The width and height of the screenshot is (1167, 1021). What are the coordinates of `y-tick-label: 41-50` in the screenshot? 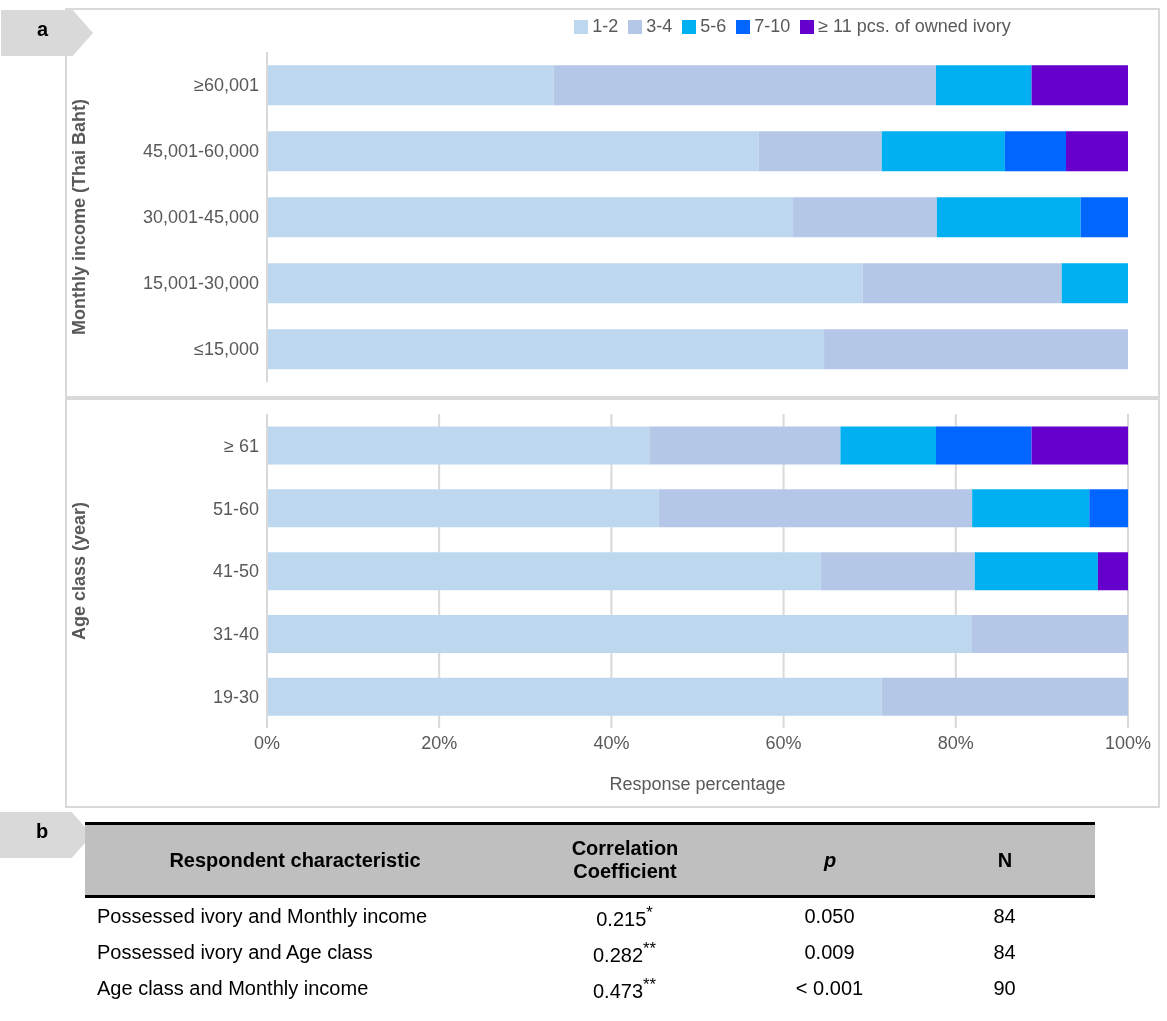 It's located at (235, 571).